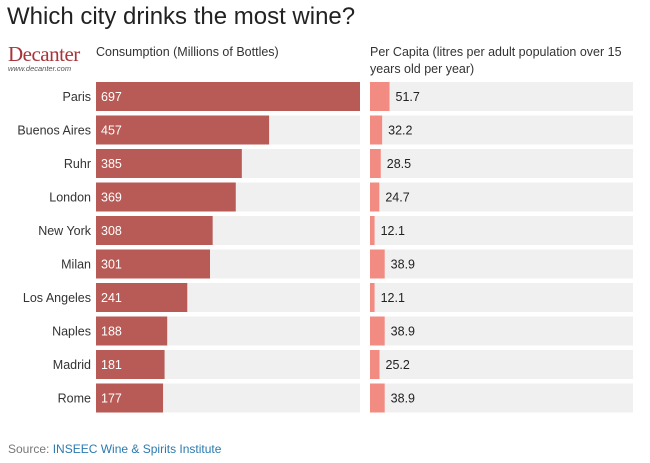 The width and height of the screenshot is (650, 463). Describe the element at coordinates (400, 131) in the screenshot. I see `per-capita-value-label: 32.2` at that location.